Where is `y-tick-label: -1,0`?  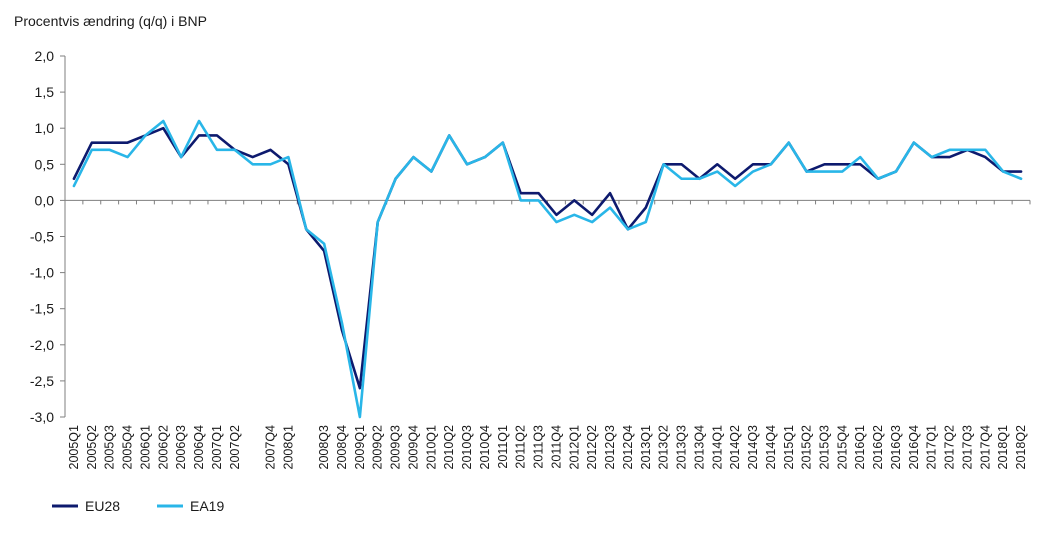 y-tick-label: -1,0 is located at coordinates (42, 273).